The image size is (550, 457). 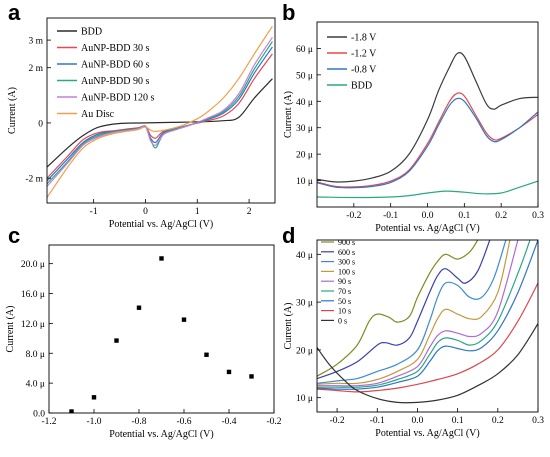 I want to click on legend-label-d-4: 90 s, so click(x=344, y=281).